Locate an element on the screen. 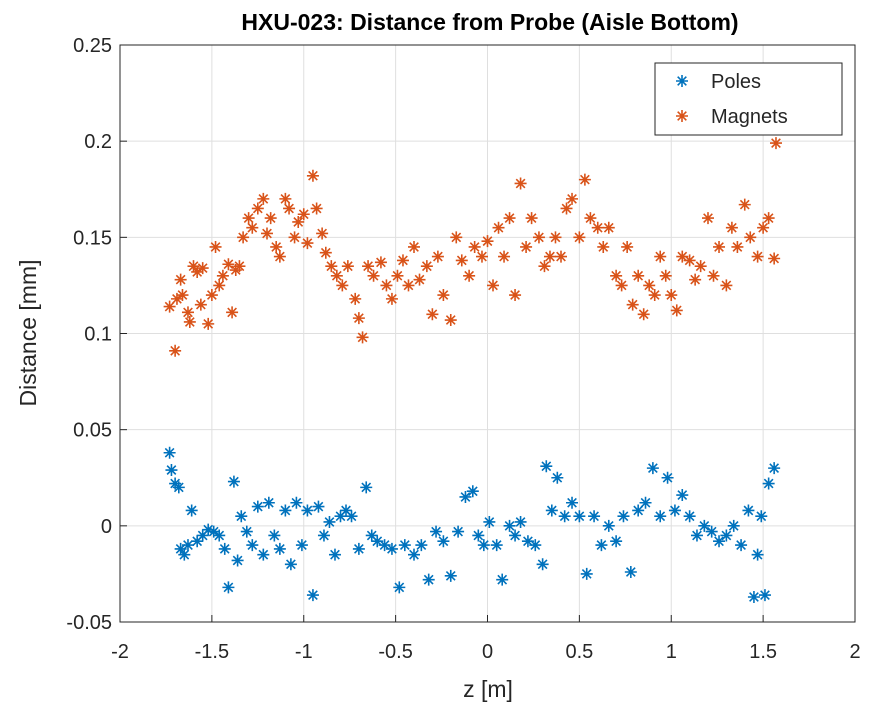 The width and height of the screenshot is (872, 716). y-tick-label: 0.25 is located at coordinates (92, 46).